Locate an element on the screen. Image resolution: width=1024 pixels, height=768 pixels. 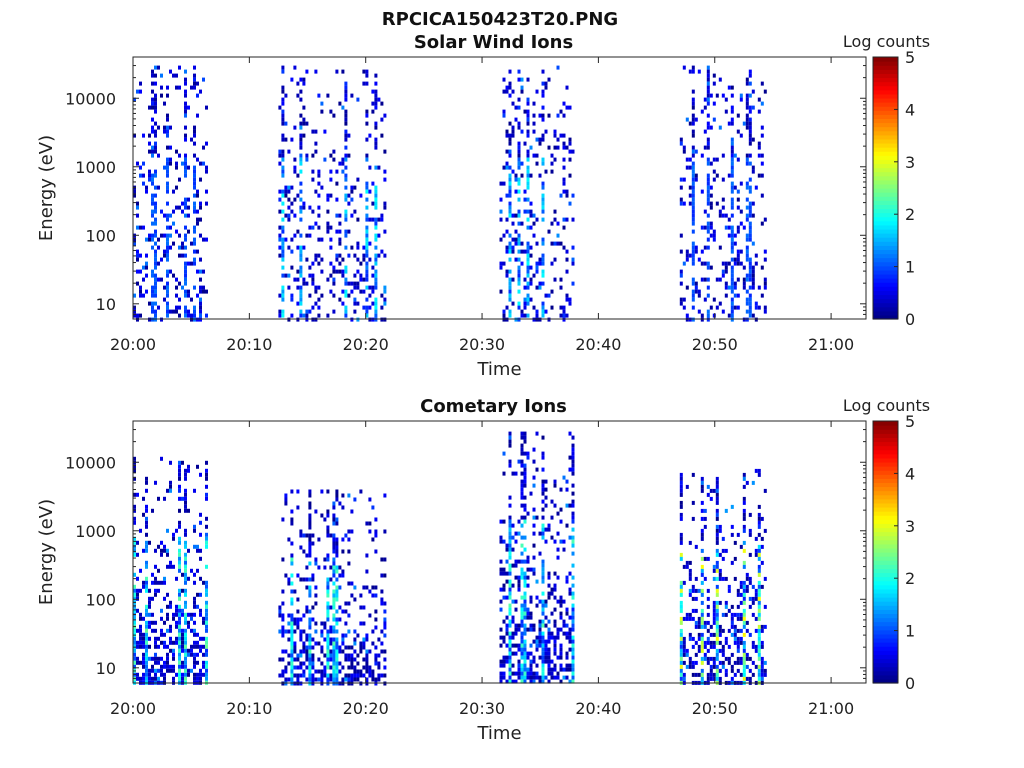
x-tick-label: 20:00 is located at coordinates (133, 708).